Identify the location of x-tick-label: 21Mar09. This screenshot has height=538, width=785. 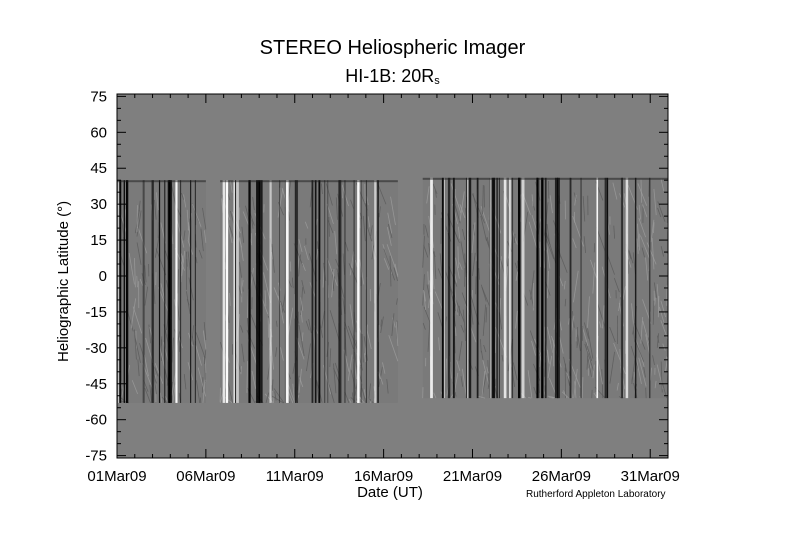
(472, 476).